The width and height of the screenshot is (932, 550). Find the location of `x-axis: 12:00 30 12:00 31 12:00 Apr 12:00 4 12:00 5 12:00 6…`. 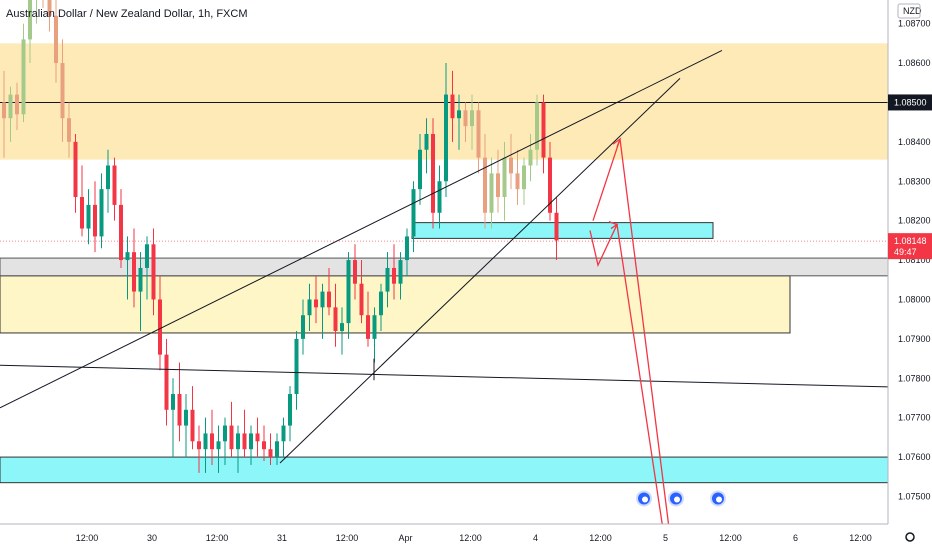

x-axis: 12:00 30 12:00 31 12:00 Apr 12:00 4 12:00 5 12:00 6… is located at coordinates (466, 536).